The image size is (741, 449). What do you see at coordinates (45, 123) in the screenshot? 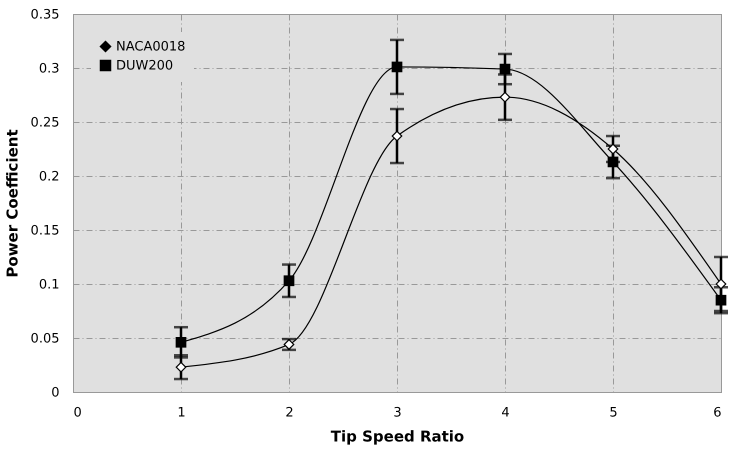
I see `y-tick-label: 0.25` at bounding box center [45, 123].